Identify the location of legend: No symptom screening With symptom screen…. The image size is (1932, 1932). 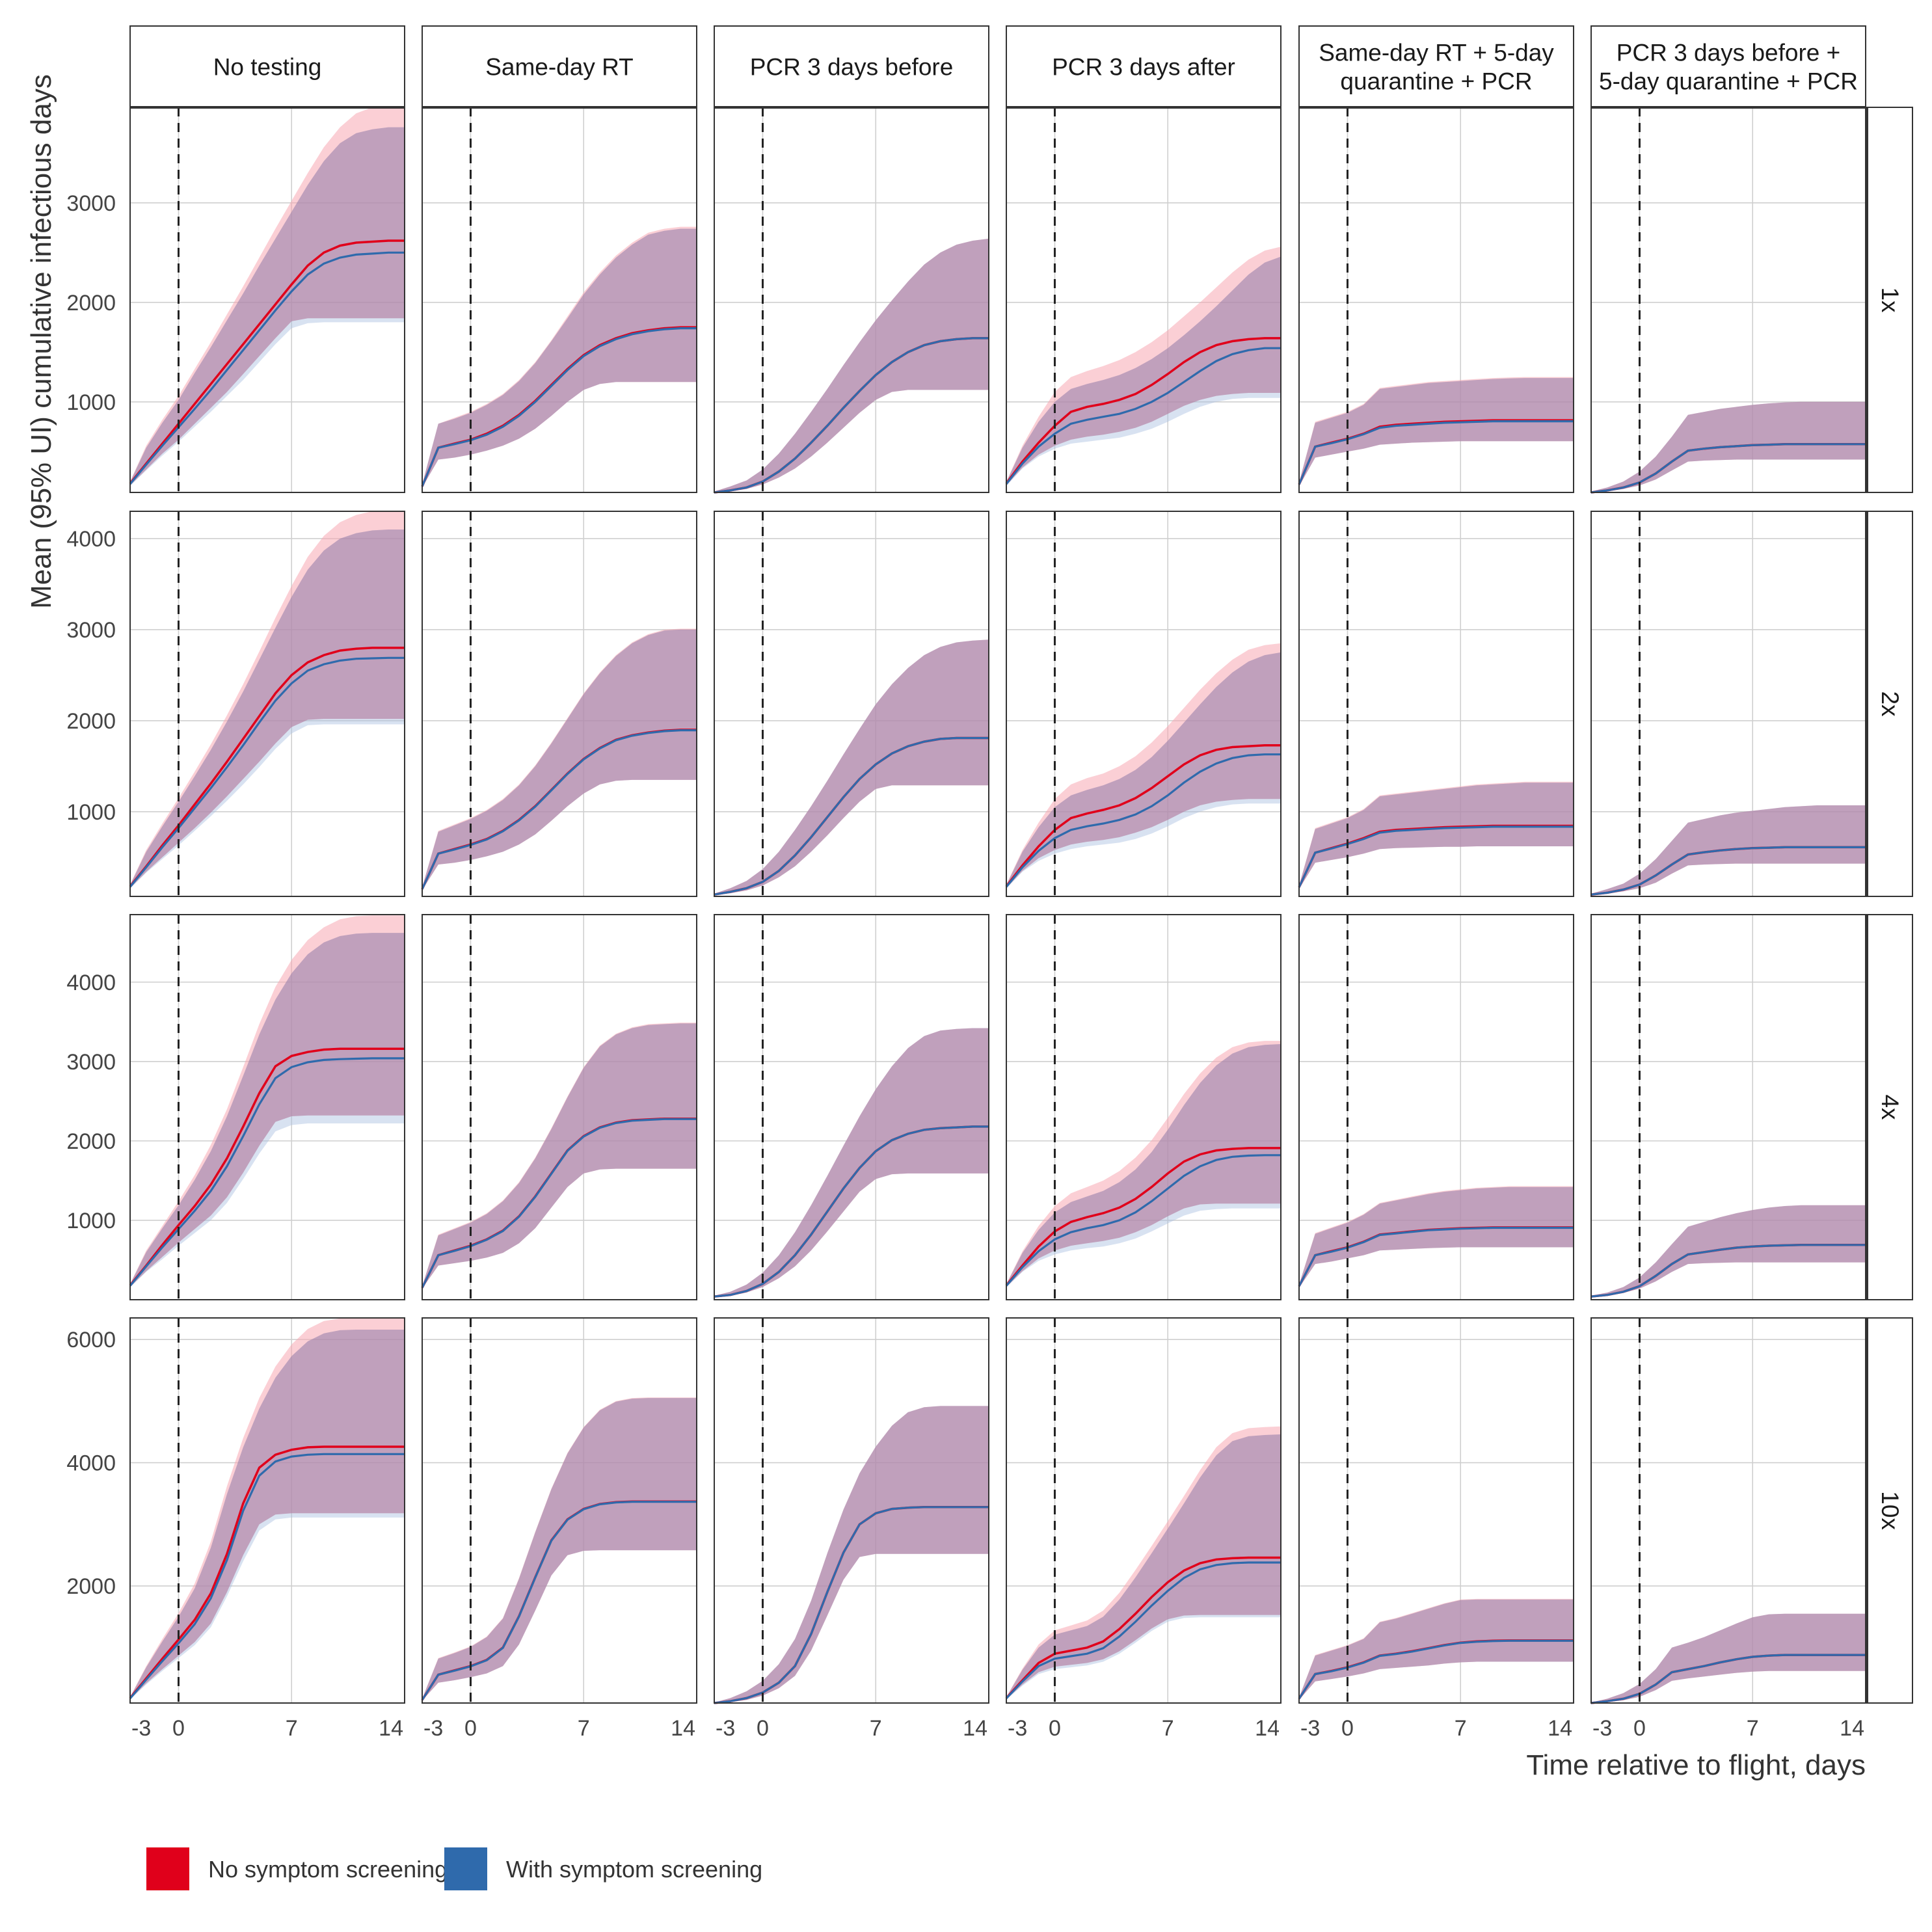
(454, 1868).